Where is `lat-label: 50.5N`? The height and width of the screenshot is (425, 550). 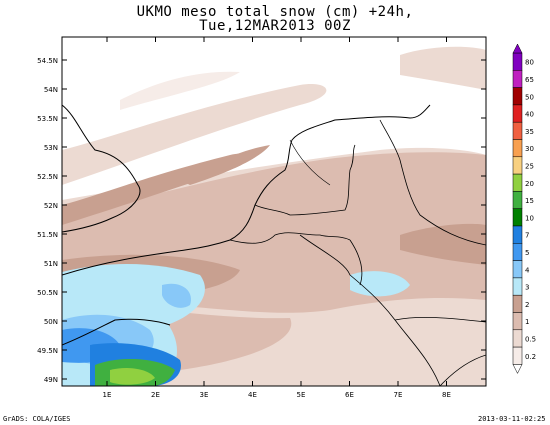
lat-label: 50.5N is located at coordinates (47, 293).